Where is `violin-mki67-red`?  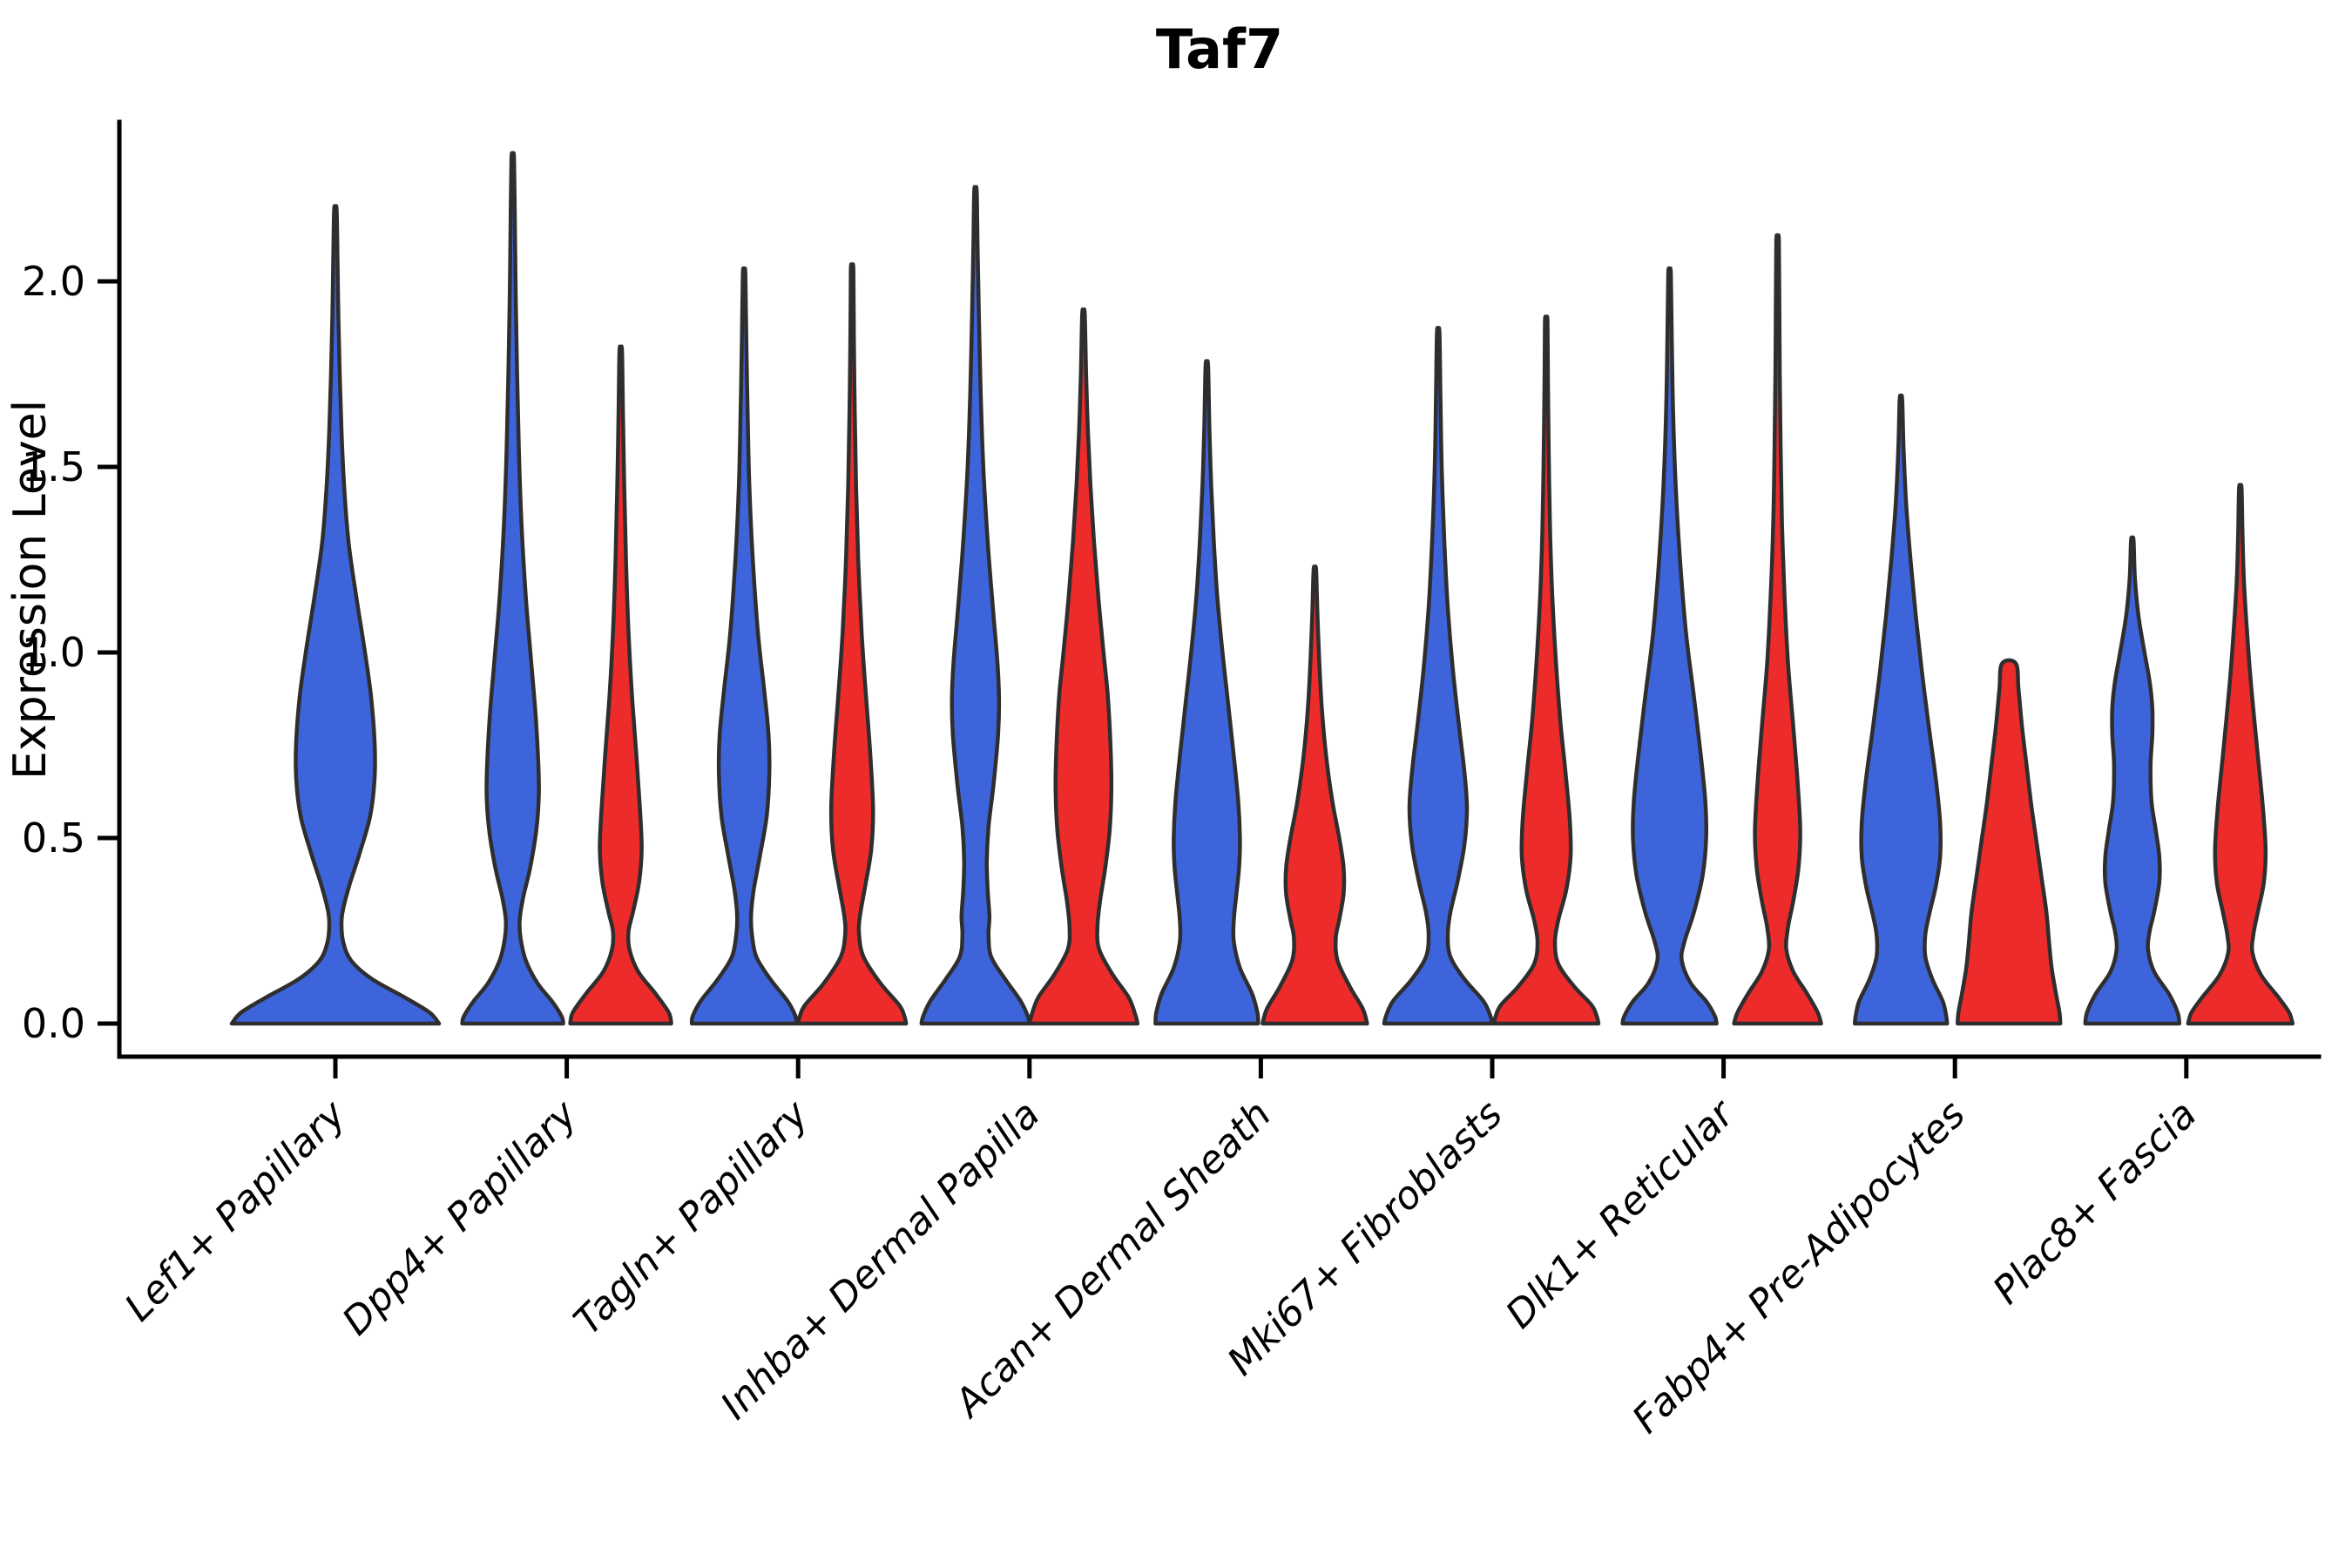
violin-mki67-red is located at coordinates (1546, 670).